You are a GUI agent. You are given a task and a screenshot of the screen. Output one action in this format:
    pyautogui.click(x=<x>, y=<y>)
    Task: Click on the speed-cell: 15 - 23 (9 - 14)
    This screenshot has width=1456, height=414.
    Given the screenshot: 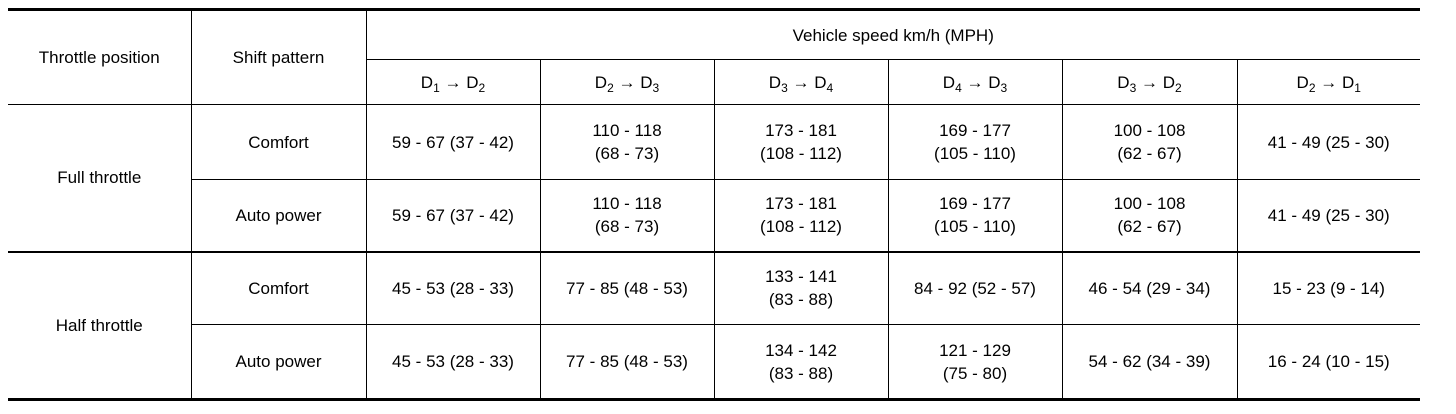 What is the action you would take?
    pyautogui.click(x=1328, y=287)
    